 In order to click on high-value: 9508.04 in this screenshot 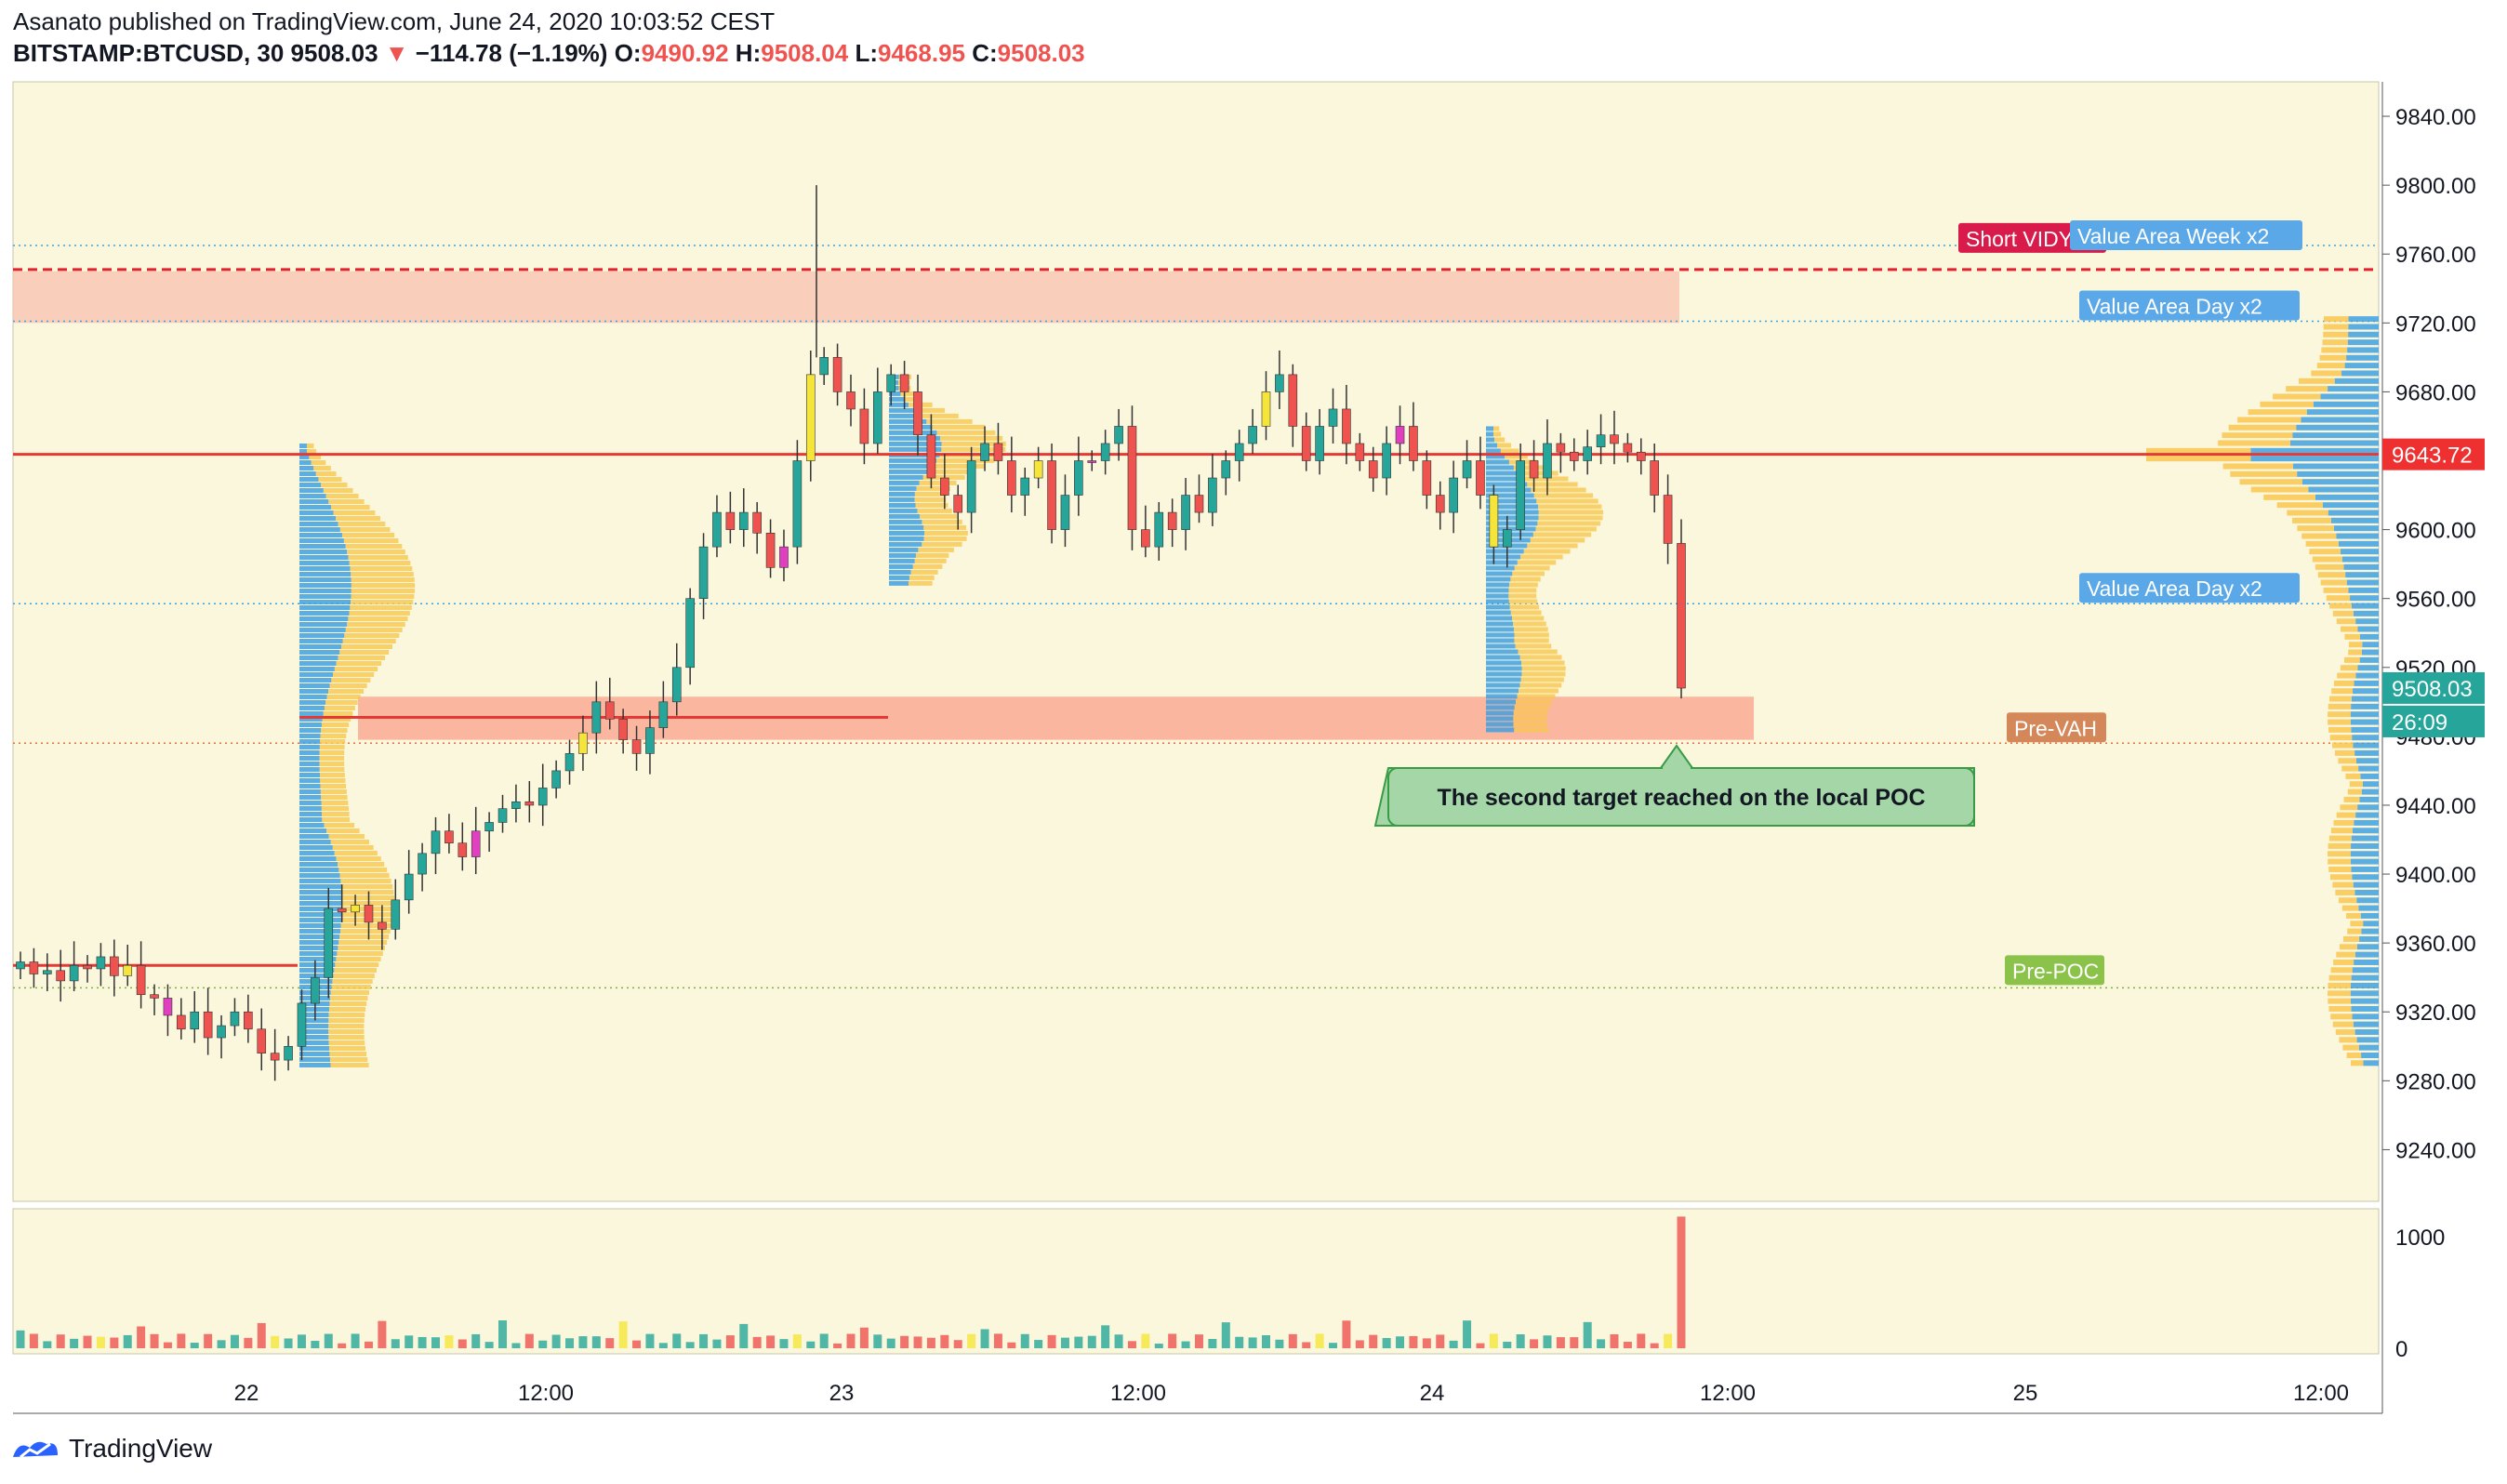, I will do `click(805, 53)`.